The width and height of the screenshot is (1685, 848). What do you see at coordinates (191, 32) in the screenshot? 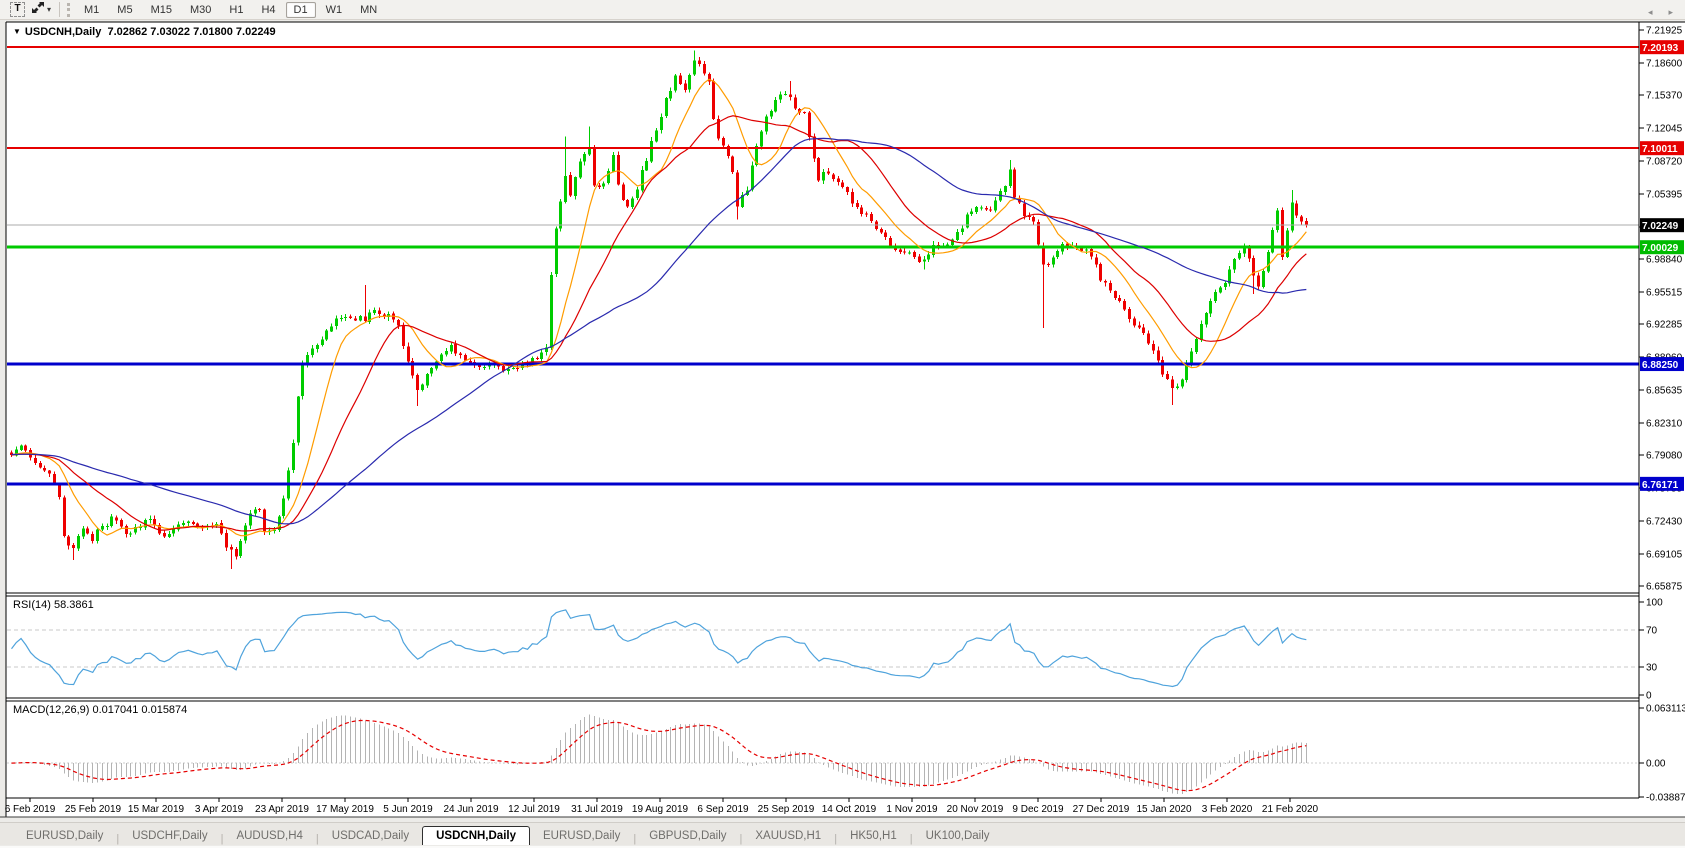
I see `chart-ohlc-values: 7.02862 7.03022 7.01800 7.02249` at bounding box center [191, 32].